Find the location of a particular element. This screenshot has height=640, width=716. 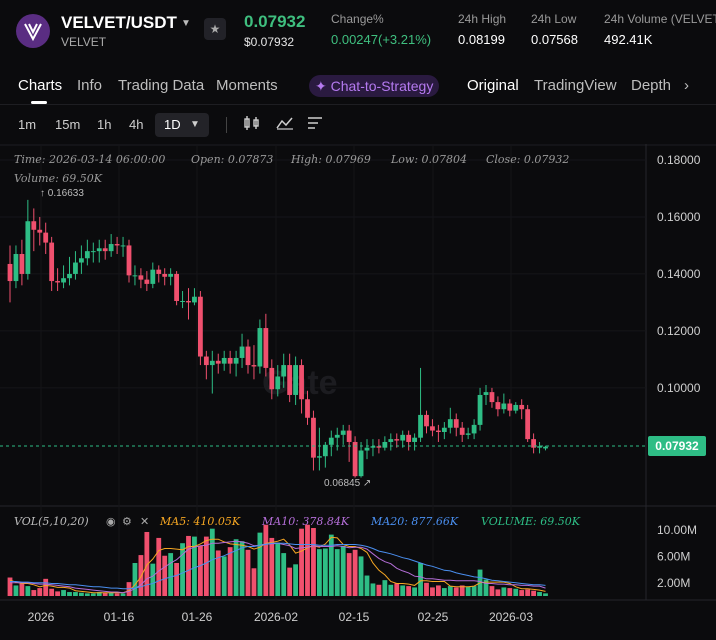

gear-icon: ⚙ is located at coordinates (127, 521).